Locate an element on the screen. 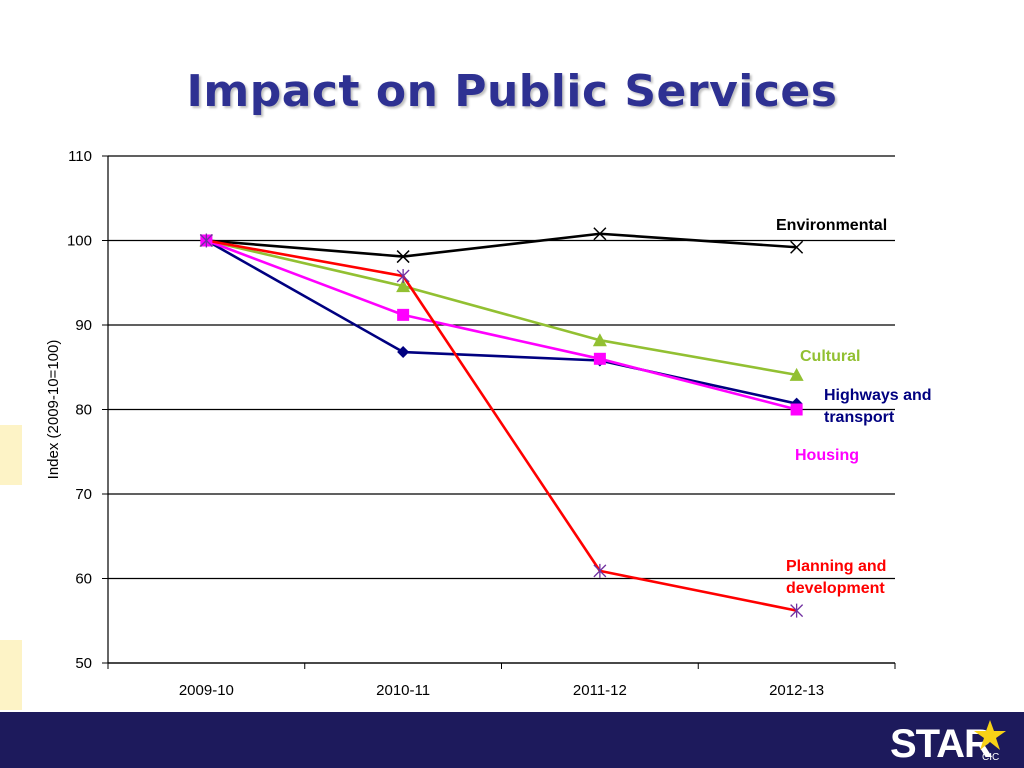 This screenshot has height=768, width=1024. logo-subtext: CIC is located at coordinates (991, 757).